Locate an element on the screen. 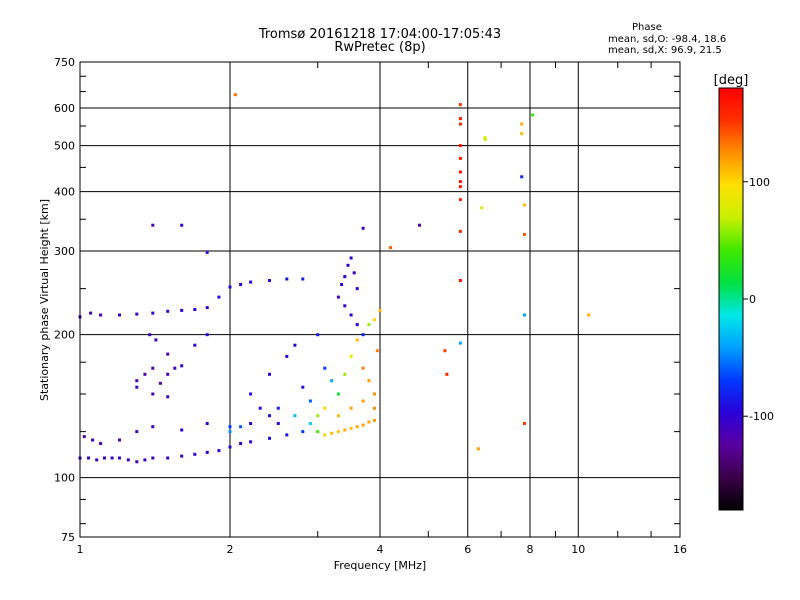  x-tick-label: 4 is located at coordinates (380, 549).